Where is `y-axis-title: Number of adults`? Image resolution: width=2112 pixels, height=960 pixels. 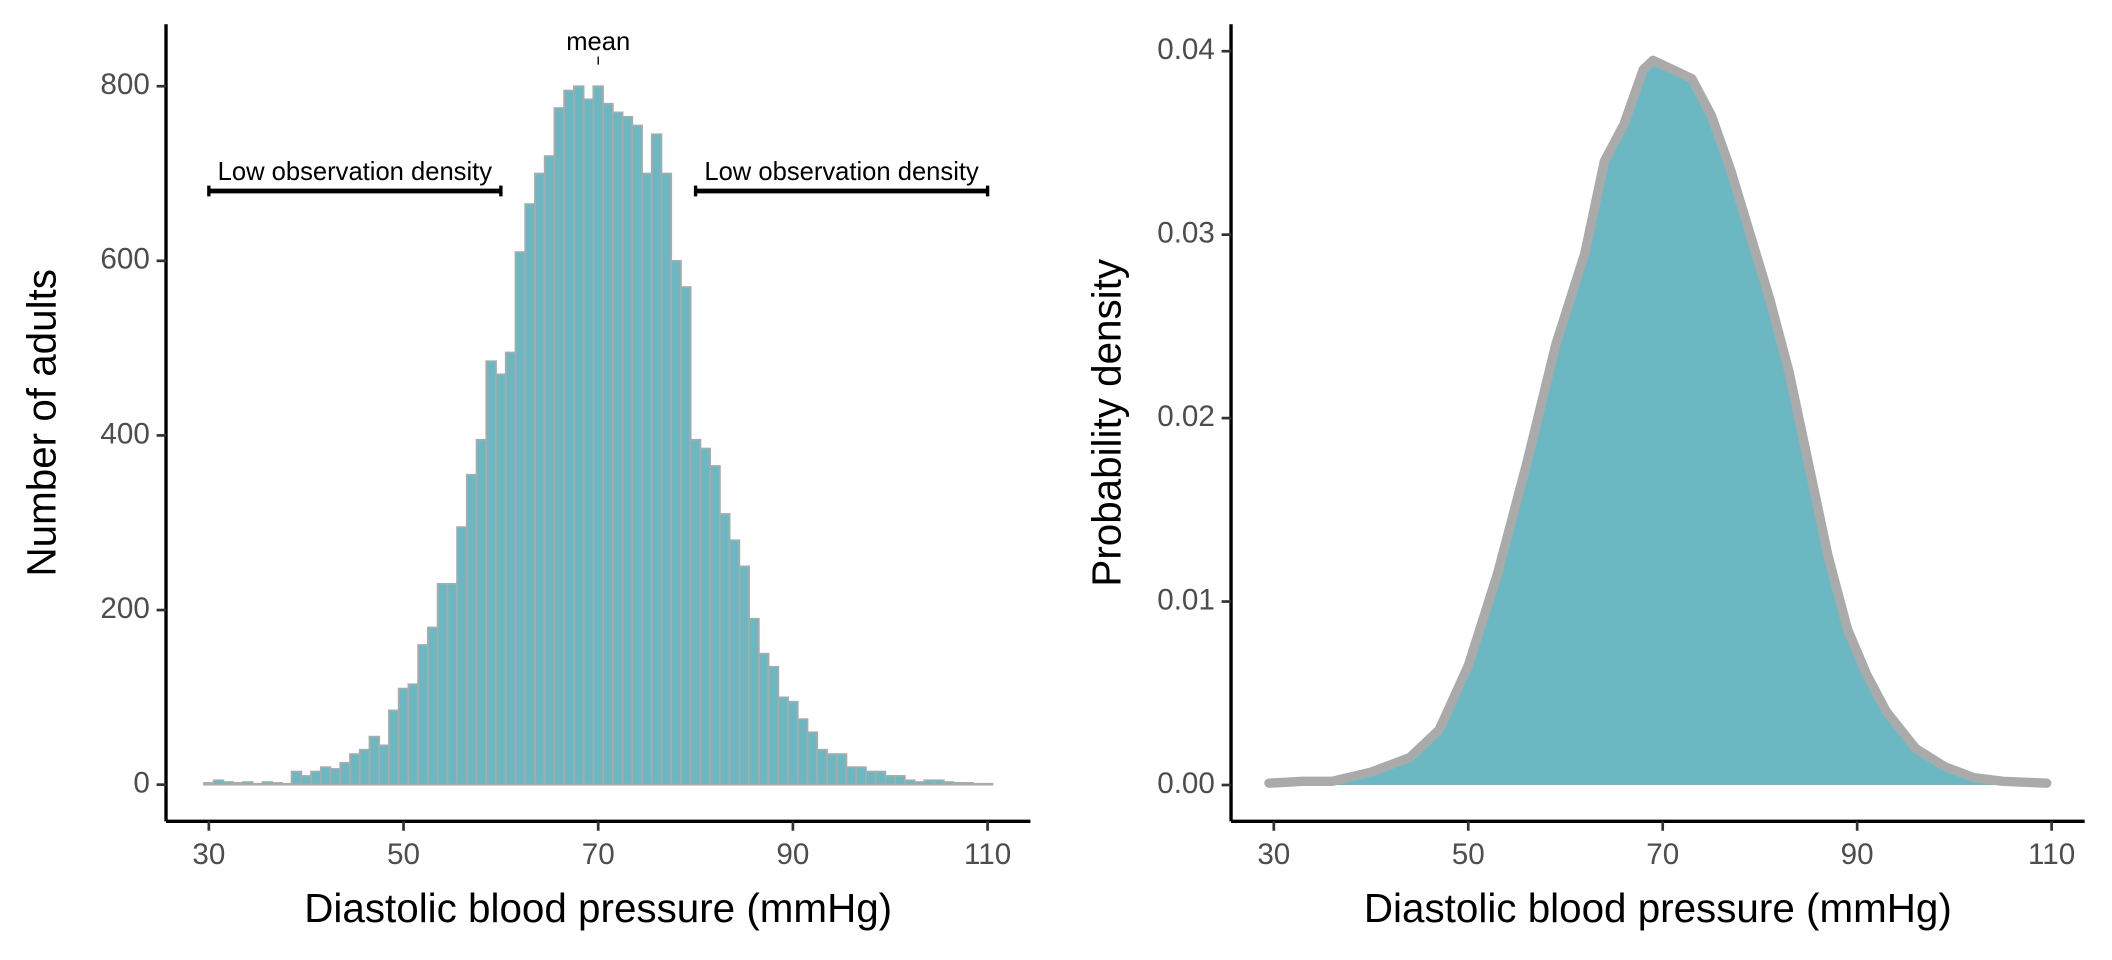 y-axis-title: Number of adults is located at coordinates (42, 422).